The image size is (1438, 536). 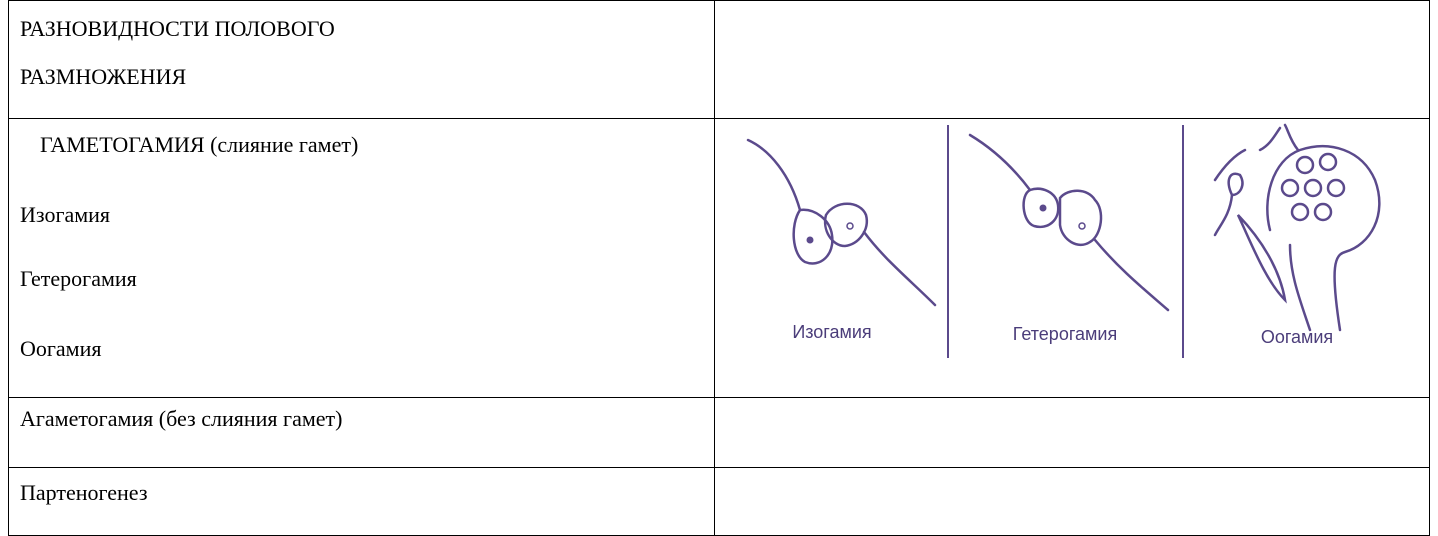 What do you see at coordinates (78, 278) in the screenshot?
I see `item: Гетерогамия` at bounding box center [78, 278].